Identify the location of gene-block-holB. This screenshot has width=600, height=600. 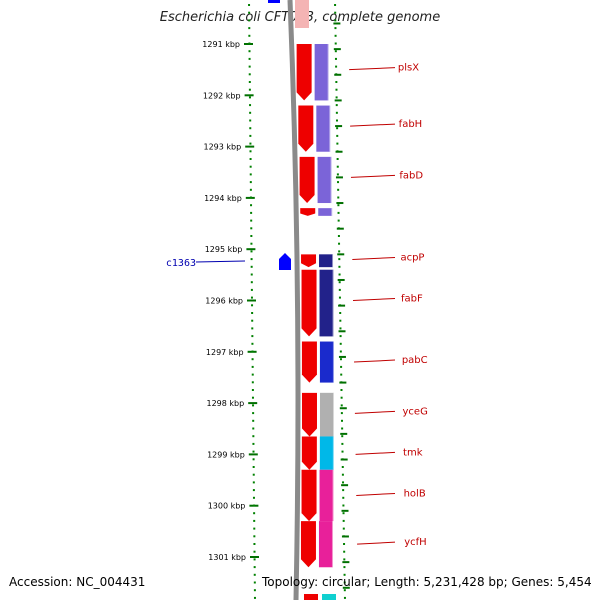
(326, 495).